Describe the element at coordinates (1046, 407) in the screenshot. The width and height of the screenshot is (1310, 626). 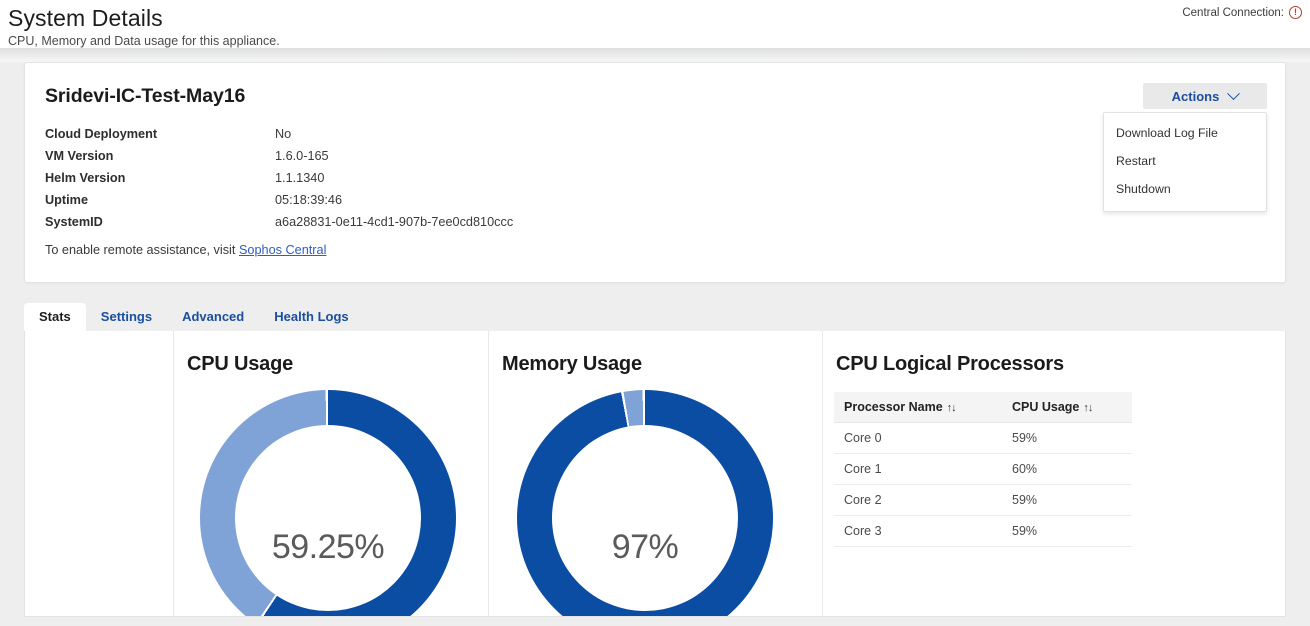
I see `column-header-cpu-usage-label: CPU Usage` at that location.